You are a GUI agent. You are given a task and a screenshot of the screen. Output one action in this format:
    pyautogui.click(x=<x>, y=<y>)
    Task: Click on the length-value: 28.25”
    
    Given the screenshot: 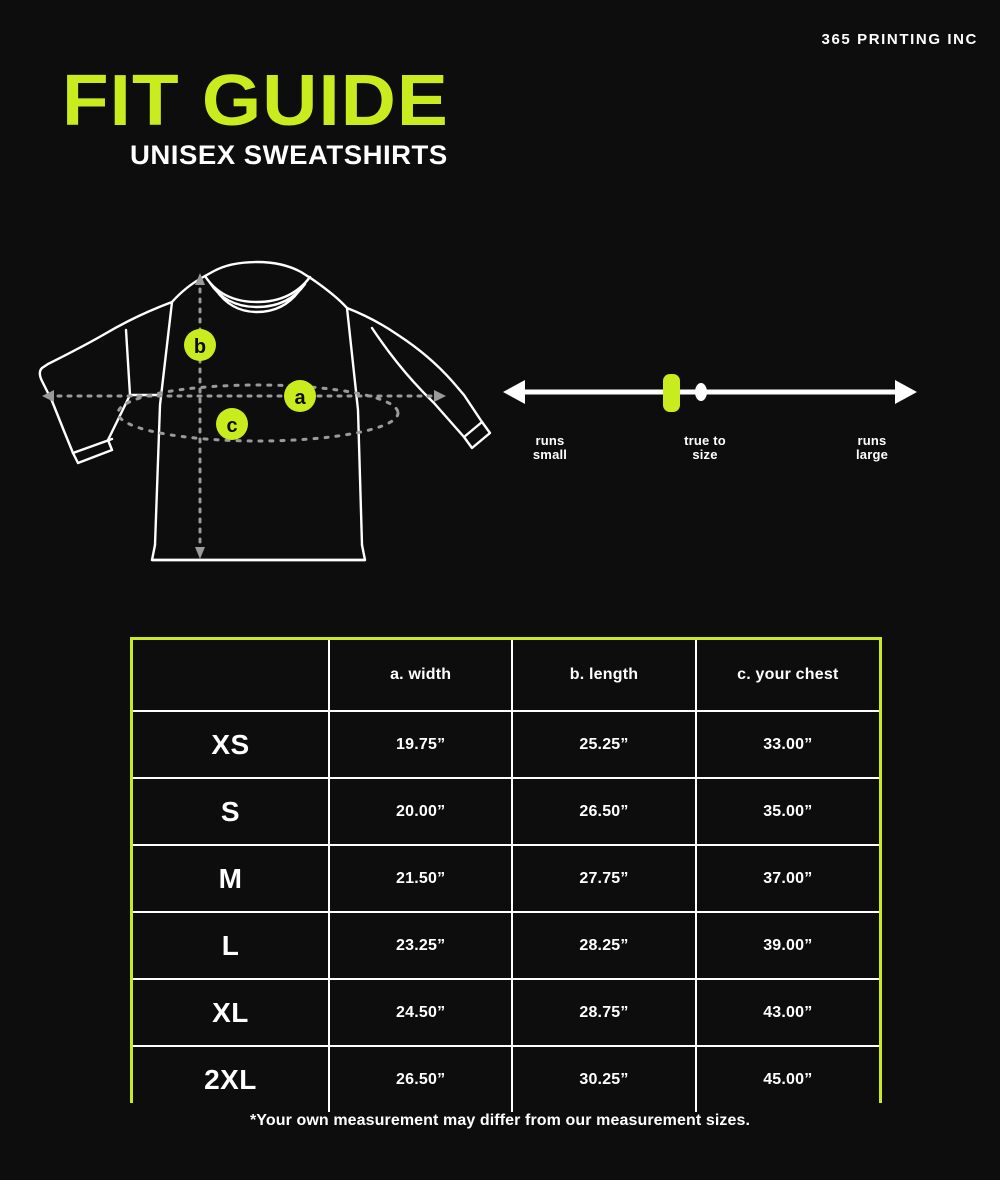 What is the action you would take?
    pyautogui.click(x=604, y=945)
    